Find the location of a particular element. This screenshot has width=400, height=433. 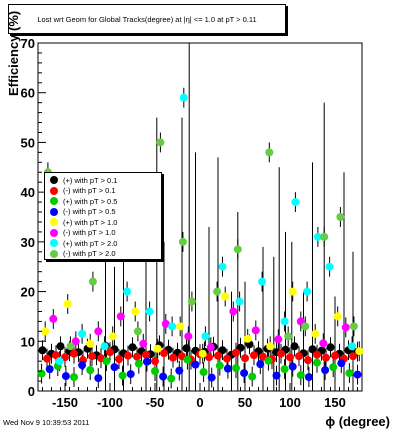

legend-item: (+) with pT > 0.1 is located at coordinates (103, 180).